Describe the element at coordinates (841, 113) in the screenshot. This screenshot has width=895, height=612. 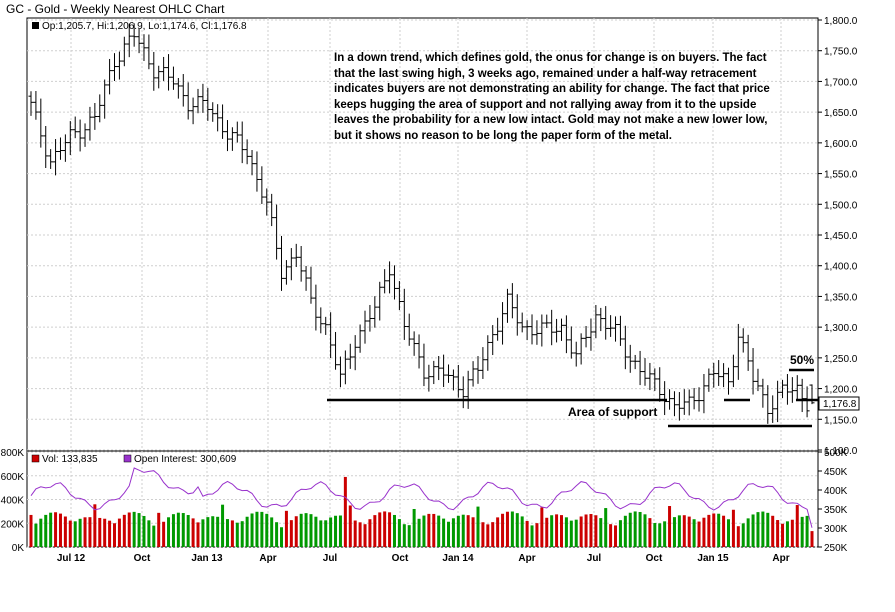
I see `price-tick-label: 1,650.0` at that location.